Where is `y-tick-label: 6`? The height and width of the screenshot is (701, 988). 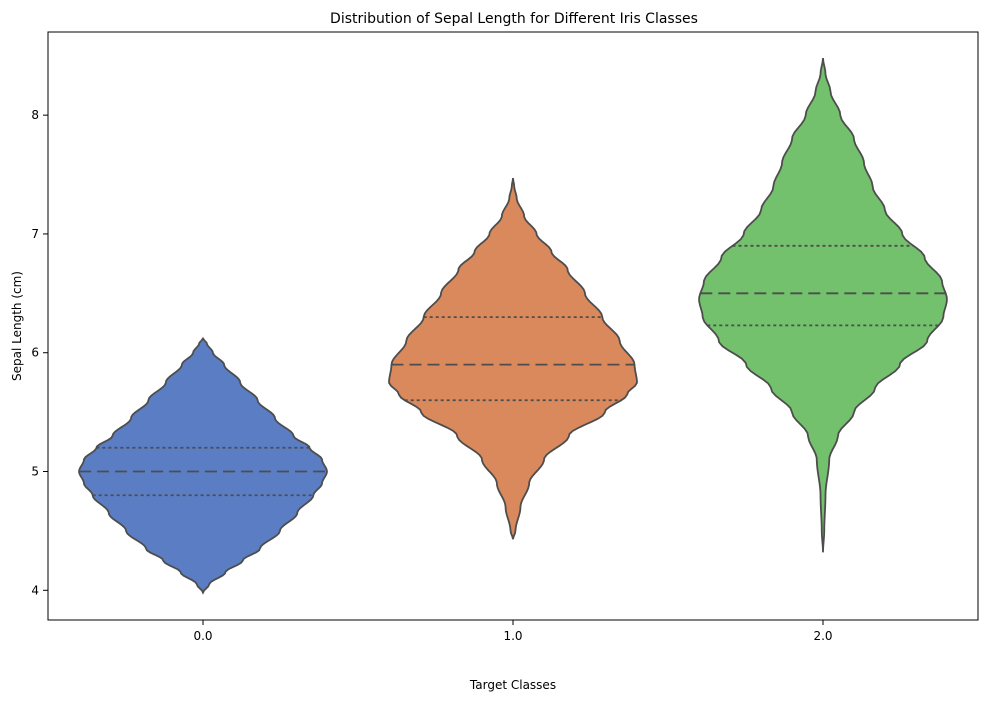
y-tick-label: 6 is located at coordinates (35, 353).